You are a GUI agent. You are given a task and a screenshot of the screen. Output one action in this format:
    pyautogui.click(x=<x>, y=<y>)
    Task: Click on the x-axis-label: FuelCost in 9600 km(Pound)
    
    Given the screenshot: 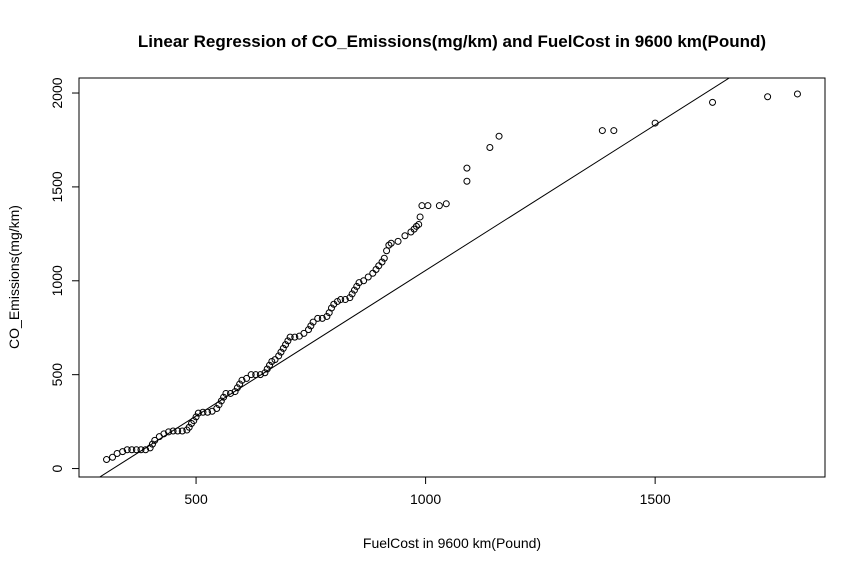 What is the action you would take?
    pyautogui.click(x=452, y=543)
    